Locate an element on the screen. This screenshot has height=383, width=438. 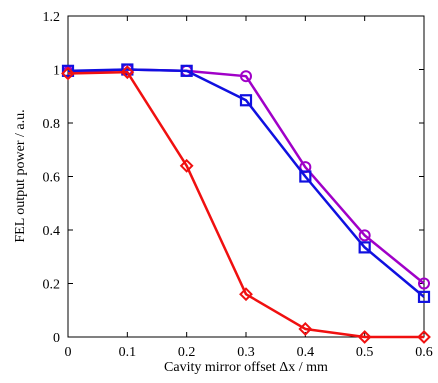
y-tick-label: 0 is located at coordinates (56, 338).